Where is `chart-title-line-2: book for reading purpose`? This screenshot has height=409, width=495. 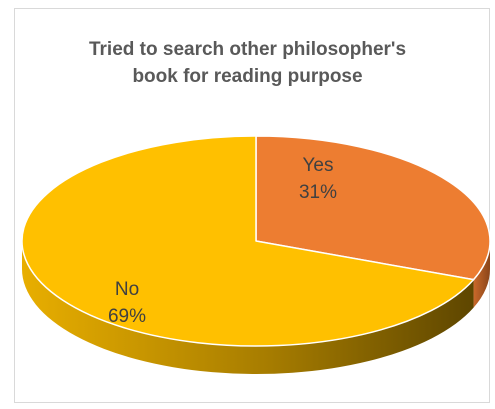 chart-title-line-2: book for reading purpose is located at coordinates (247, 76).